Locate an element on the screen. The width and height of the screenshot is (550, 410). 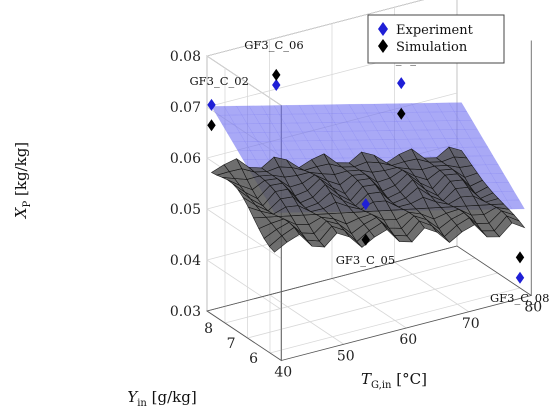
z-tick-label: 0.03 is located at coordinates (185, 312).